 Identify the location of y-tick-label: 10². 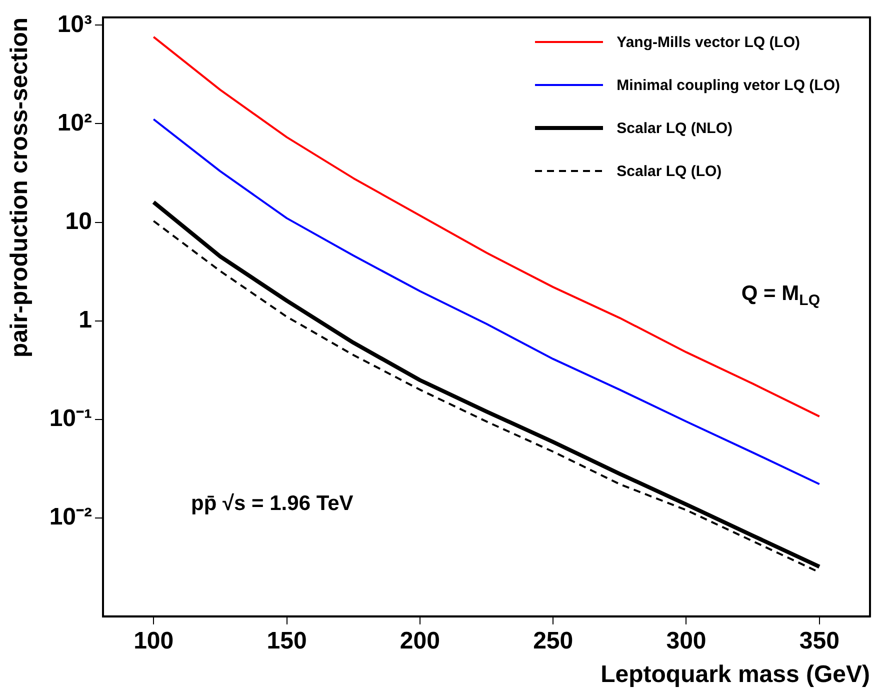
(74, 122).